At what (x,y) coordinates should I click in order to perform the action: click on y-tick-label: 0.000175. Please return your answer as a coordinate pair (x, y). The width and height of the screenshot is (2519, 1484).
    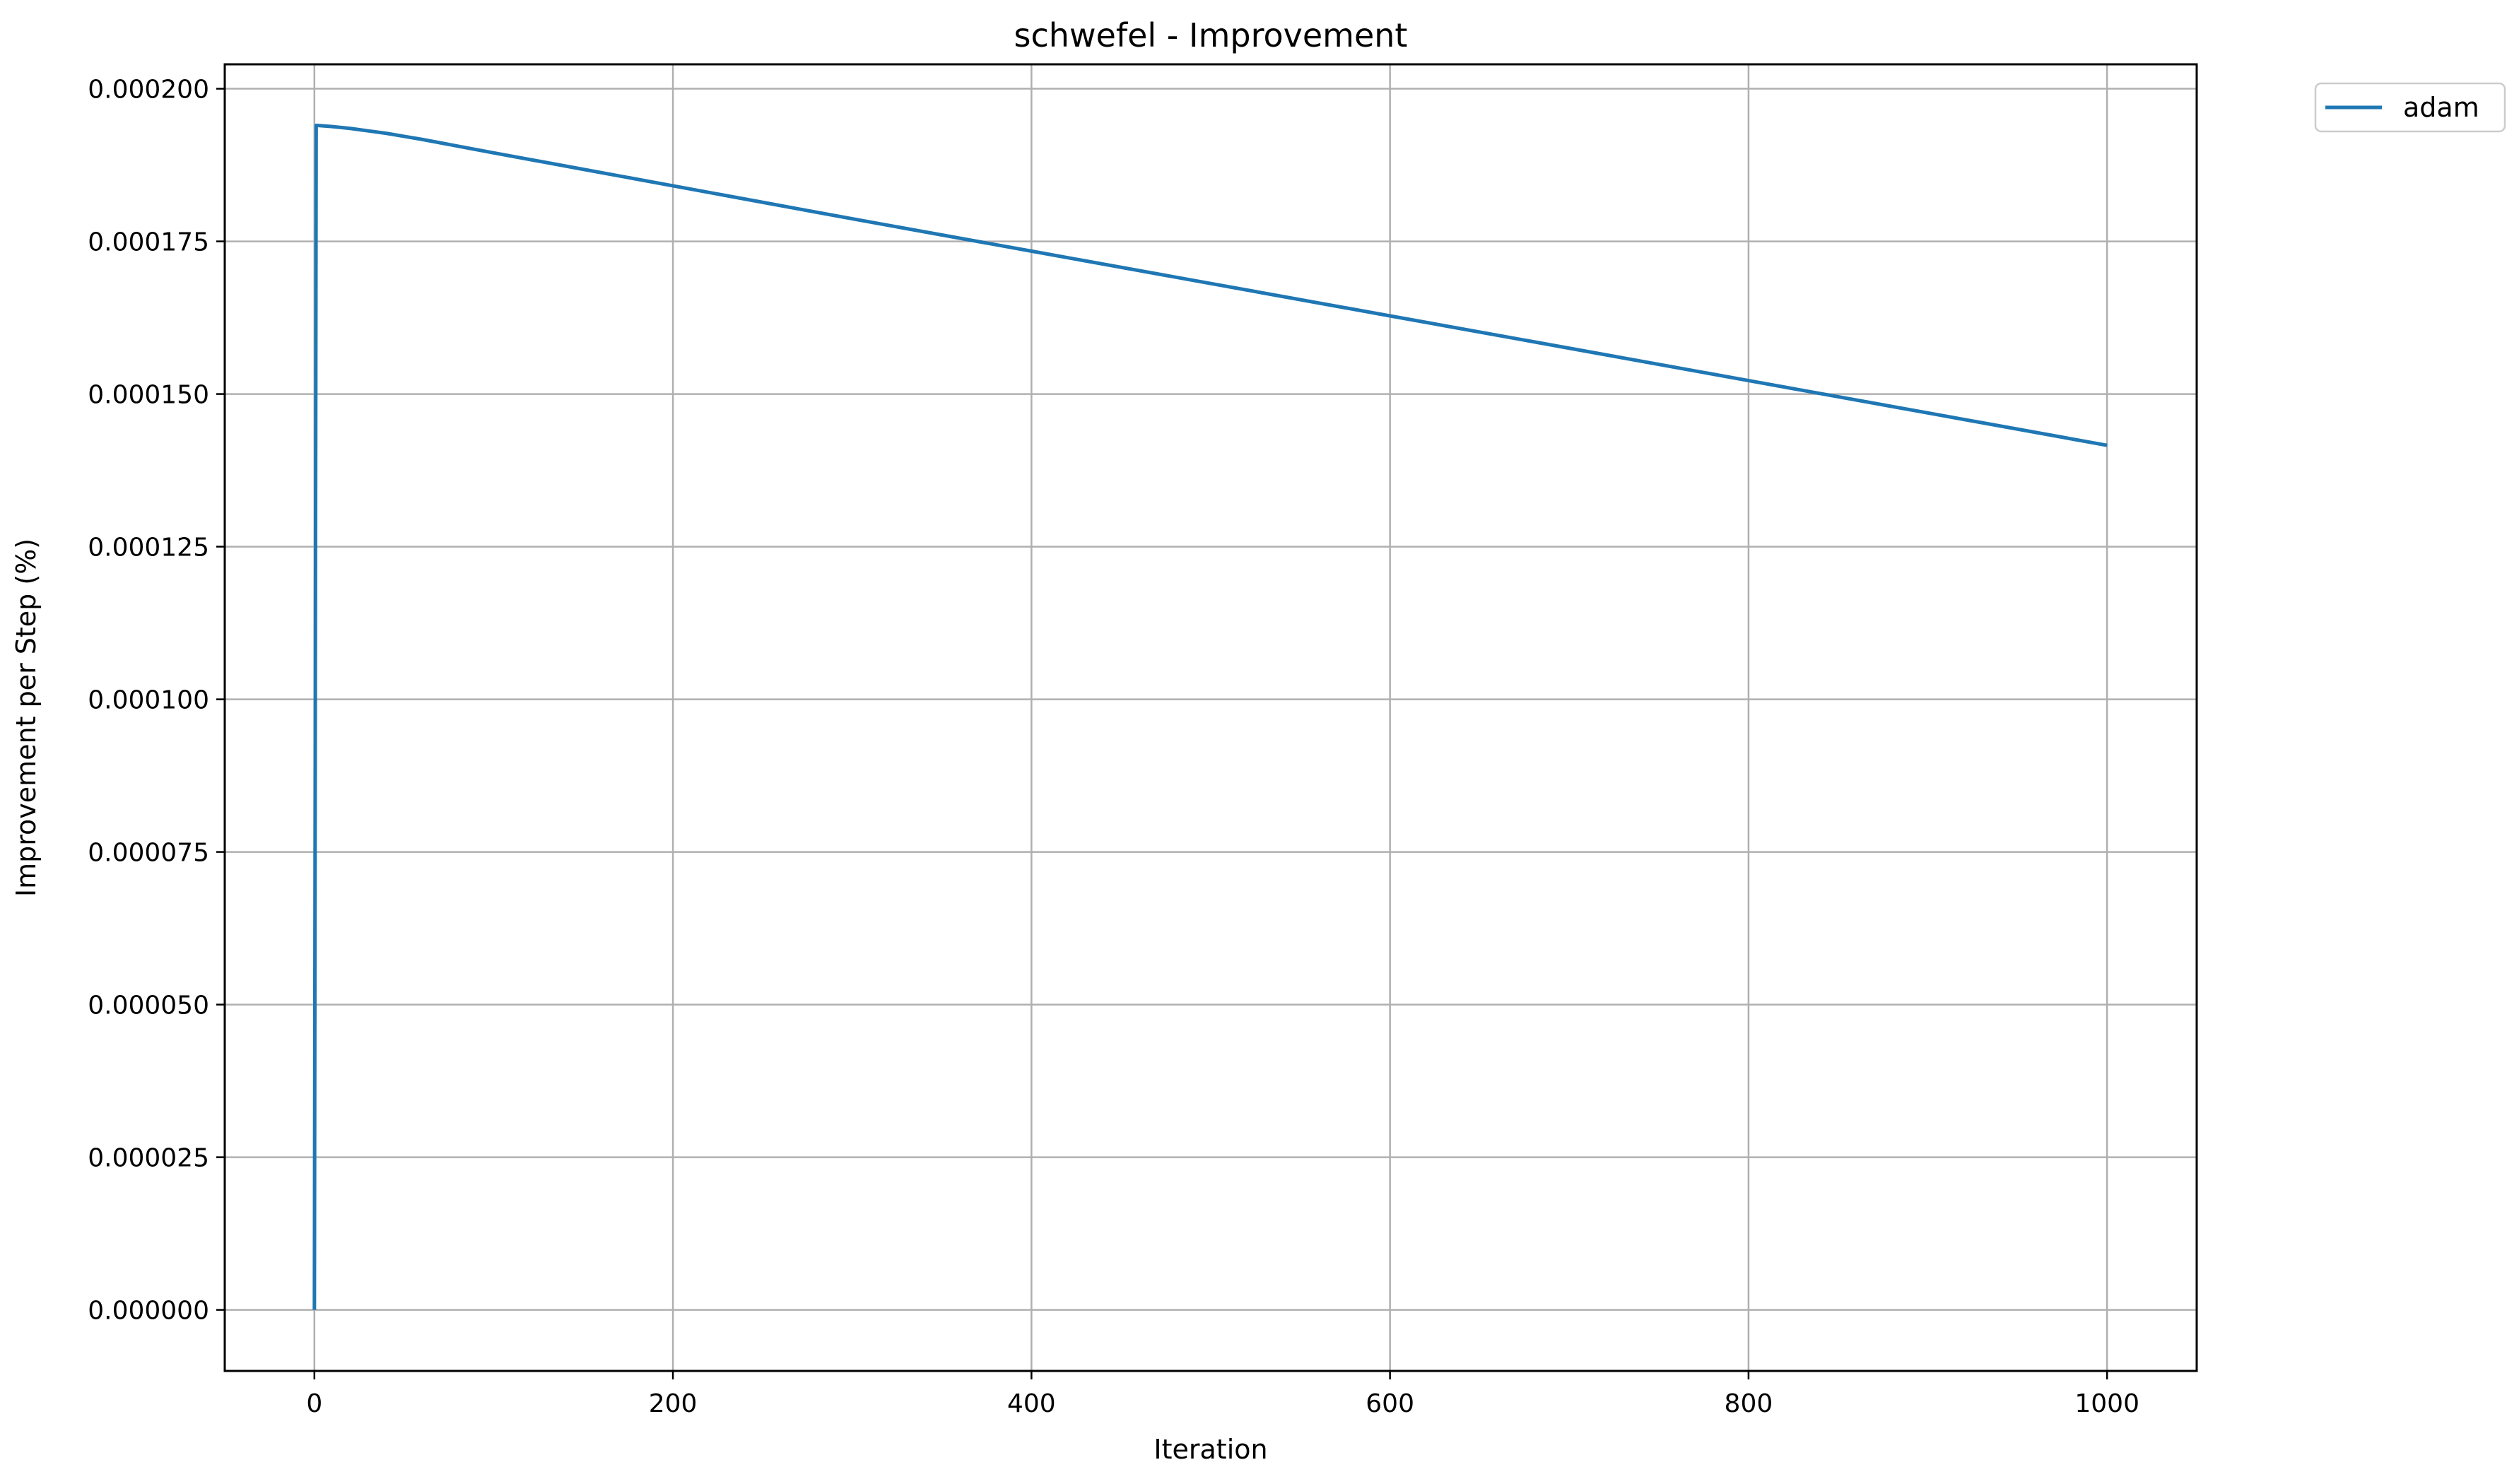
    Looking at the image, I should click on (148, 242).